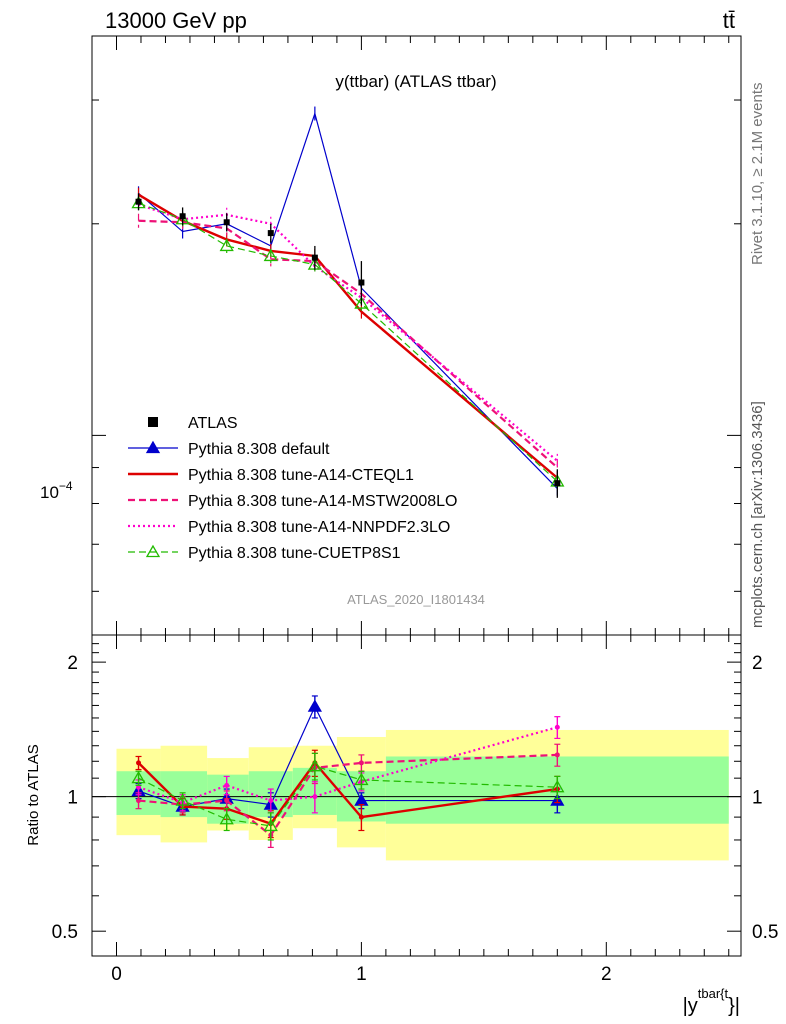 The width and height of the screenshot is (786, 1024). Describe the element at coordinates (319, 527) in the screenshot. I see `legend-label-3: Pythia 8.308 tune-A14-NNPDF2.3LO` at that location.